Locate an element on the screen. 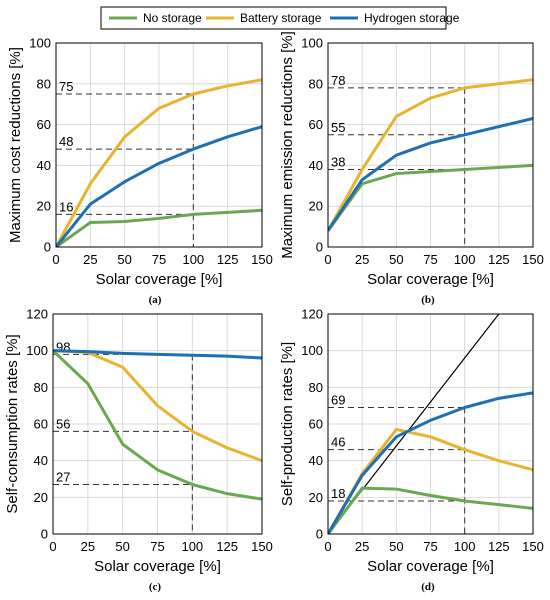 This screenshot has width=550, height=600. annotation-label: 46 is located at coordinates (338, 442).